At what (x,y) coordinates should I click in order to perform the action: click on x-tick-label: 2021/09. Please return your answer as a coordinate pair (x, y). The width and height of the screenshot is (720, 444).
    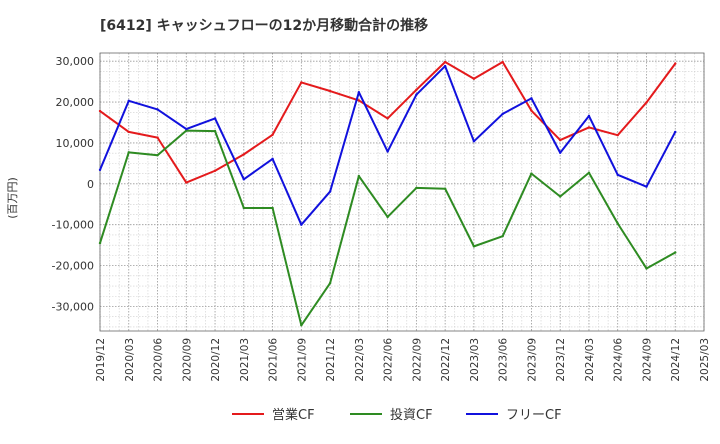
    Looking at the image, I should click on (302, 360).